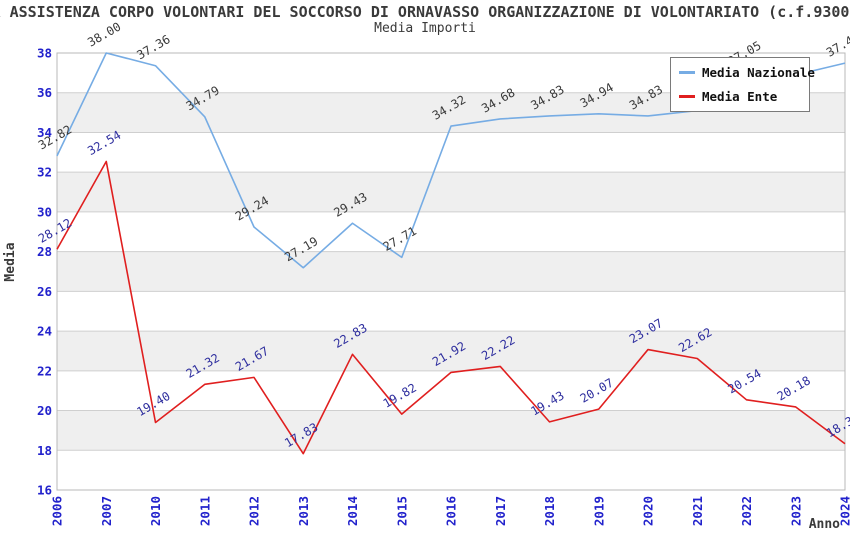 Image resolution: width=850 pixels, height=550 pixels. I want to click on svg-text: 2016, so click(451, 511).